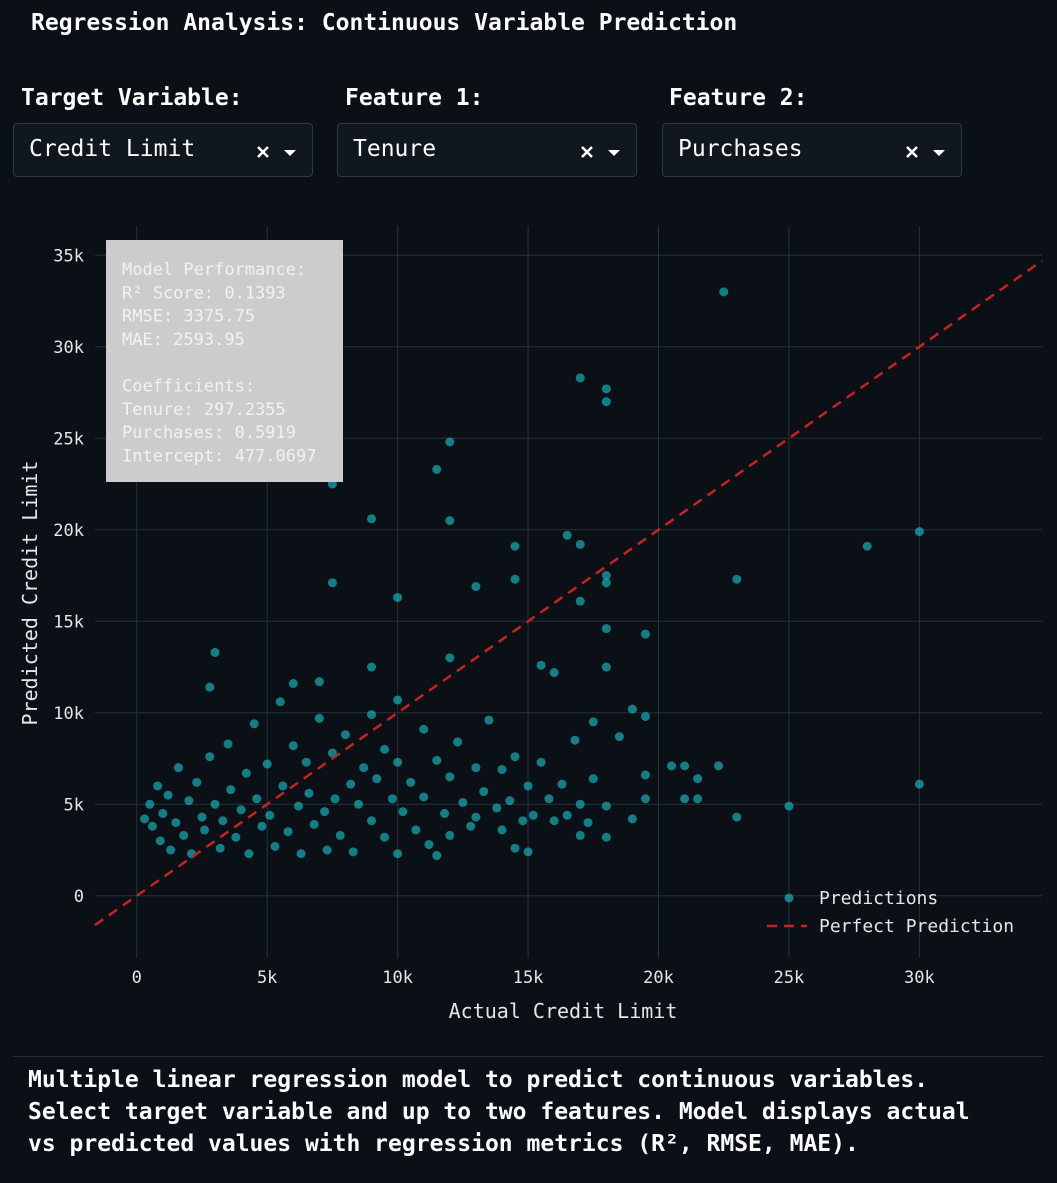 The image size is (1057, 1183). Describe the element at coordinates (487, 150) in the screenshot. I see `dropdown: Tenure` at that location.